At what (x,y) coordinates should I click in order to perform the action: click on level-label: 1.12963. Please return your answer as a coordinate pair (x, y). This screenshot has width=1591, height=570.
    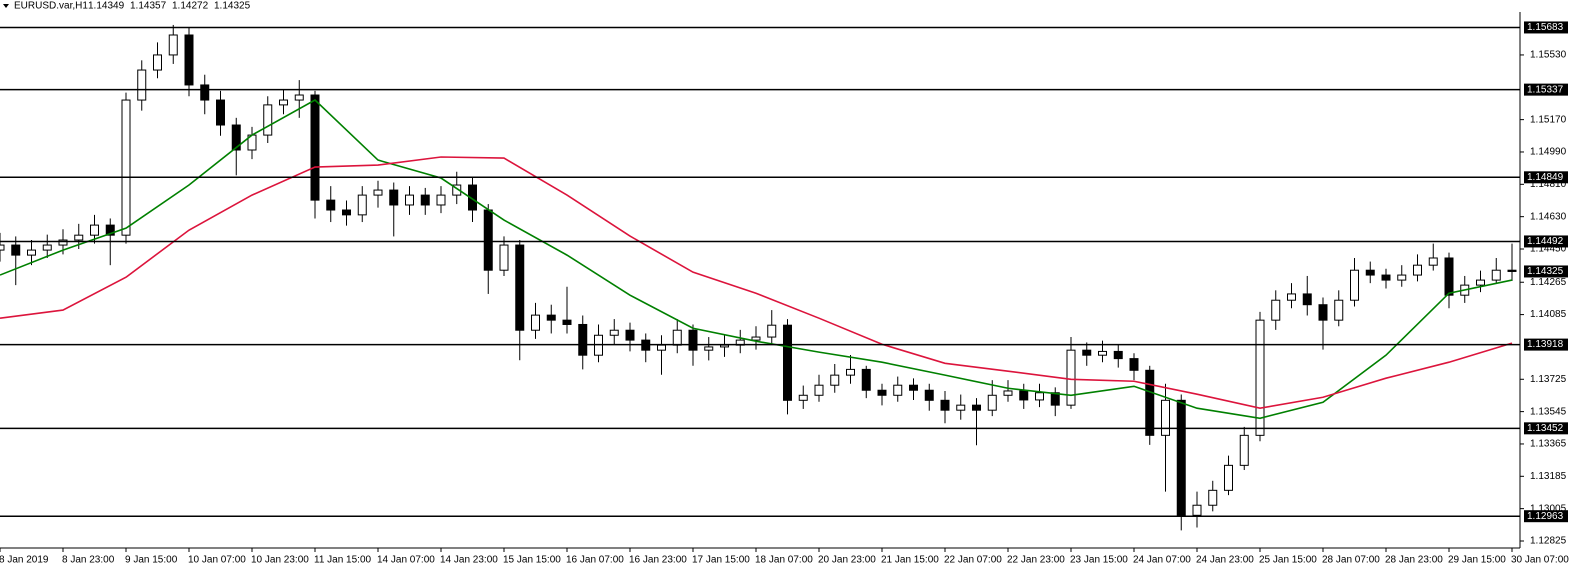
    Looking at the image, I should click on (1545, 516).